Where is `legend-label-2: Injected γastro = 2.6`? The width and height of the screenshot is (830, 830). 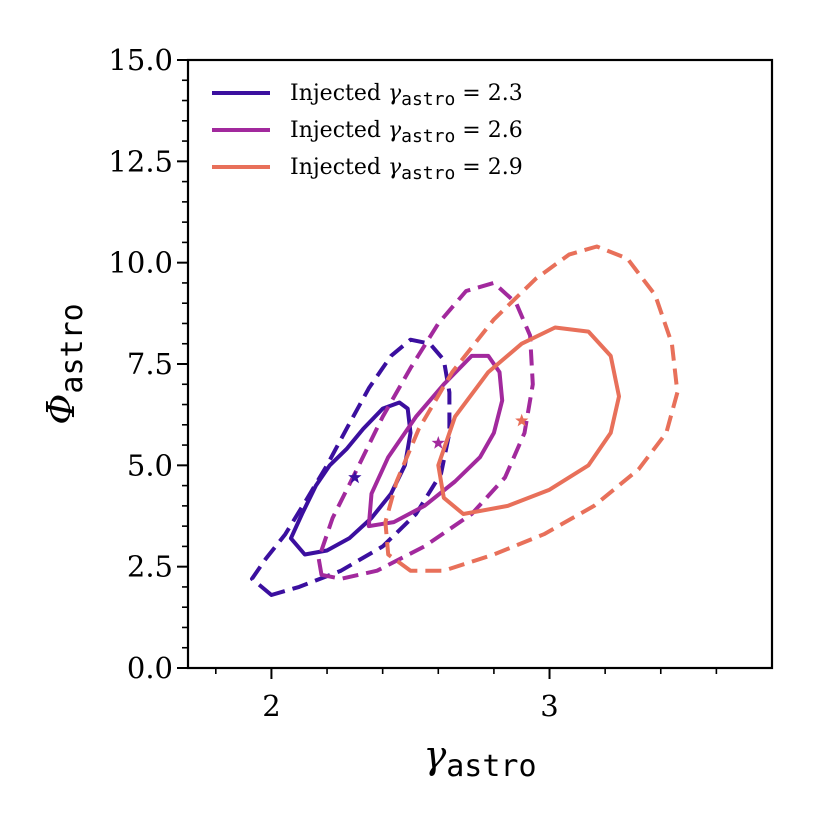 legend-label-2: Injected γastro = 2.6 is located at coordinates (406, 132).